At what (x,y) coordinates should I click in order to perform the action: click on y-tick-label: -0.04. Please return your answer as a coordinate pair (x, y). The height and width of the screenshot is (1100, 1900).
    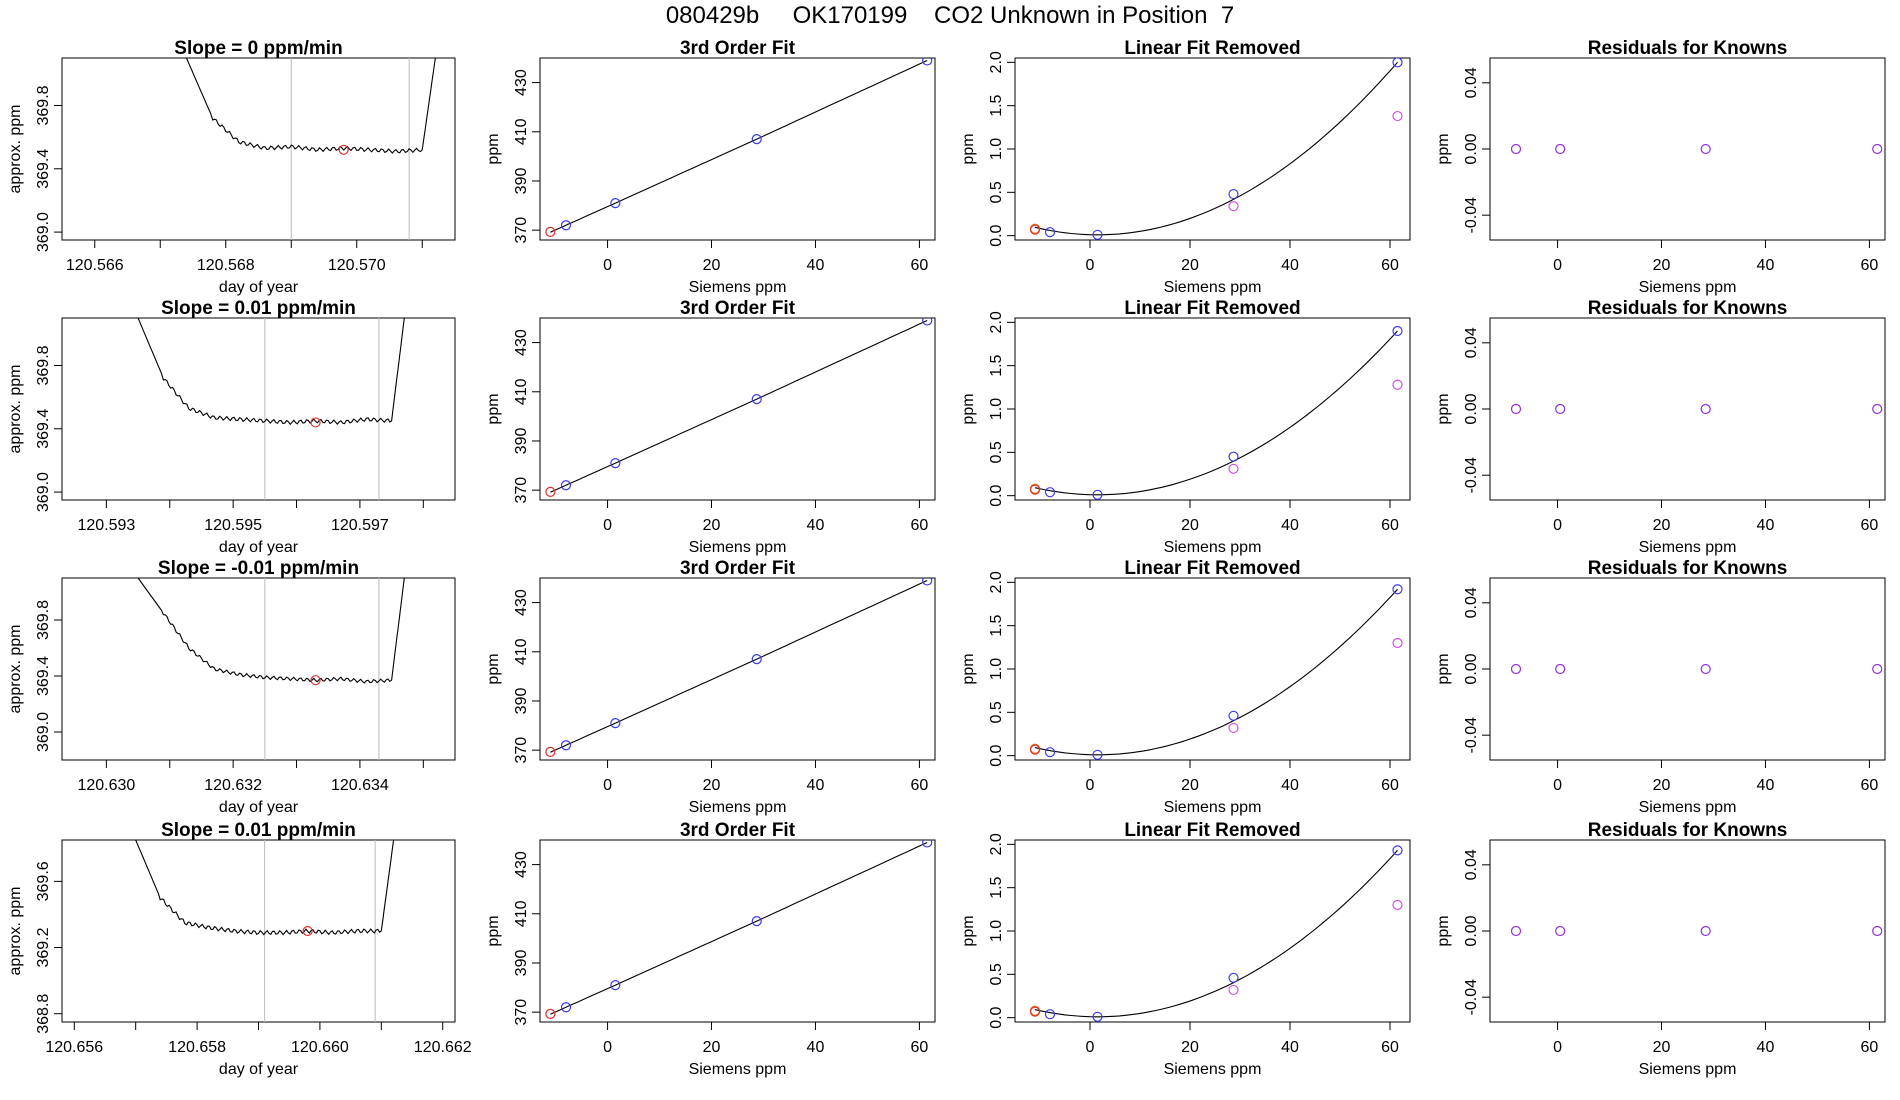
    Looking at the image, I should click on (1471, 475).